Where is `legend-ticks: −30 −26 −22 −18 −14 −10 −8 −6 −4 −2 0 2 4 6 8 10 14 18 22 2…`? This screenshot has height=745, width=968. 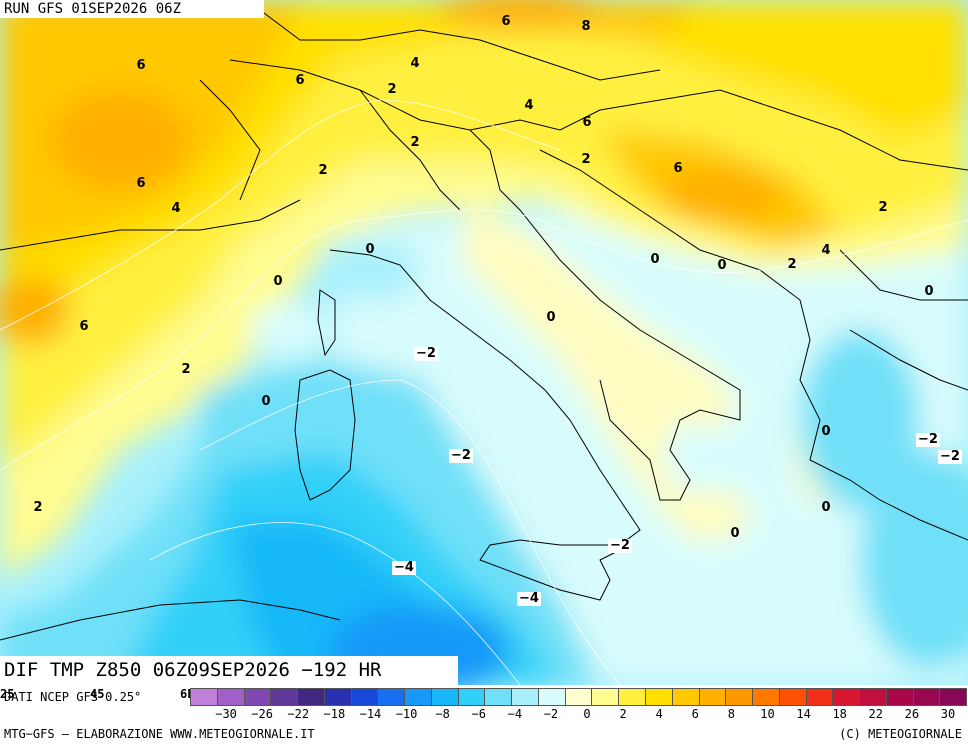
legend-ticks: −30 −26 −22 −18 −14 −10 −8 −6 −4 −2 0 2 4 6 8 10 14 18 22 2… is located at coordinates (578, 715).